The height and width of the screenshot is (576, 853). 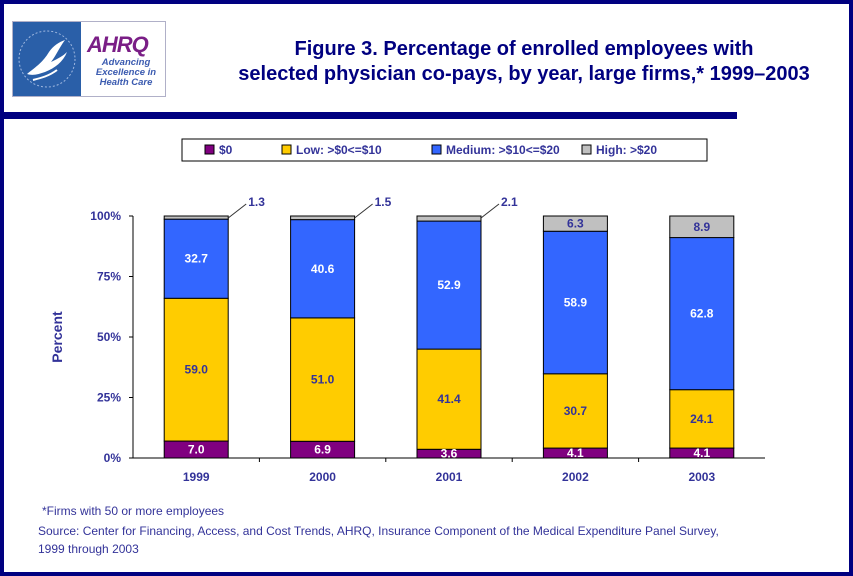 I want to click on legend-swatch-low, so click(x=286, y=149).